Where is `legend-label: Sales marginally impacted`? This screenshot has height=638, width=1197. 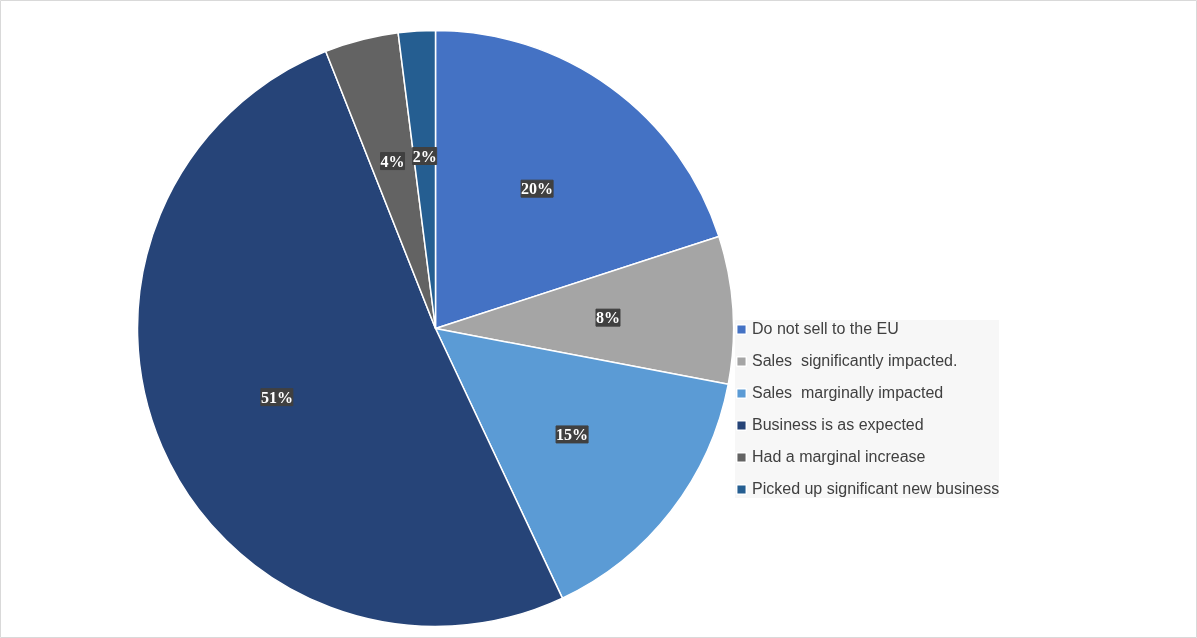 legend-label: Sales marginally impacted is located at coordinates (848, 393).